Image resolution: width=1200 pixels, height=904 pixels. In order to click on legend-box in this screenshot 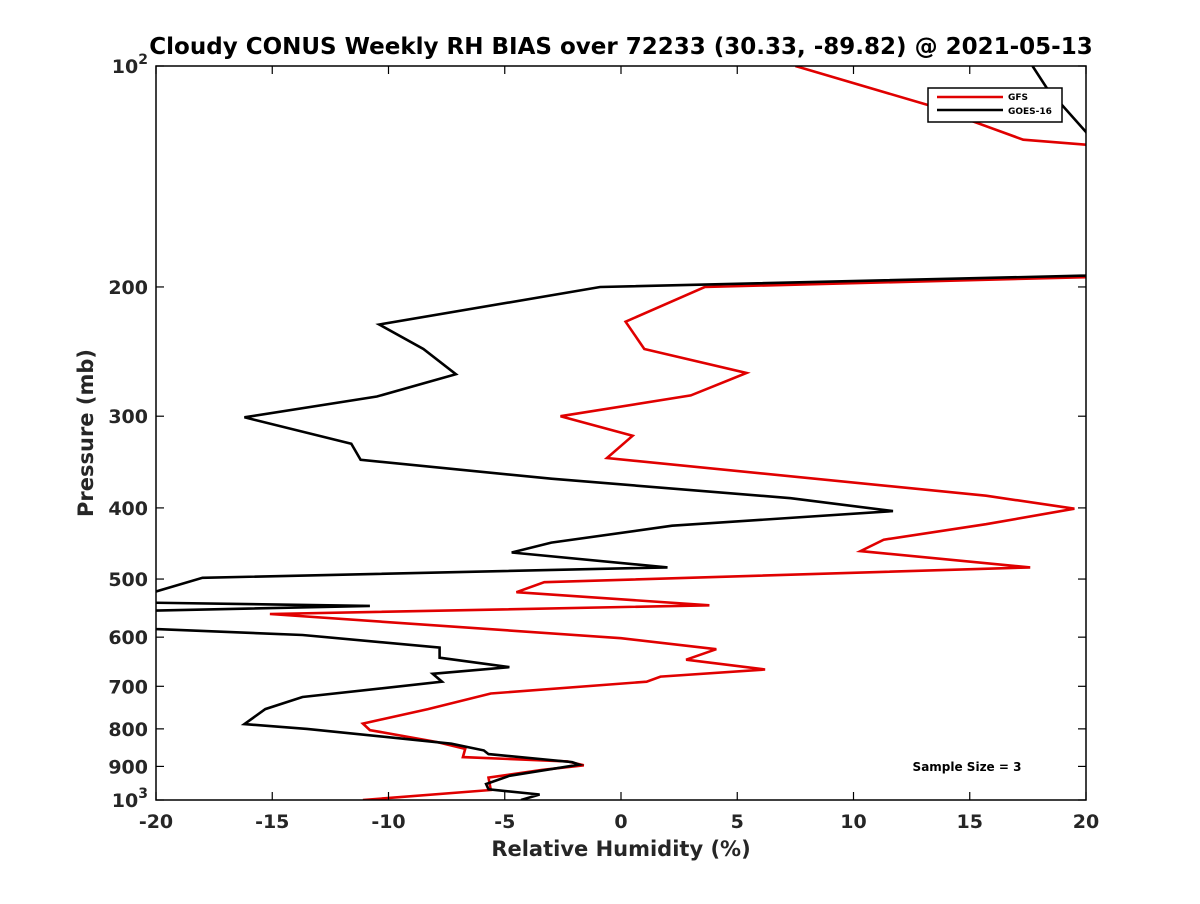, I will do `click(995, 105)`.